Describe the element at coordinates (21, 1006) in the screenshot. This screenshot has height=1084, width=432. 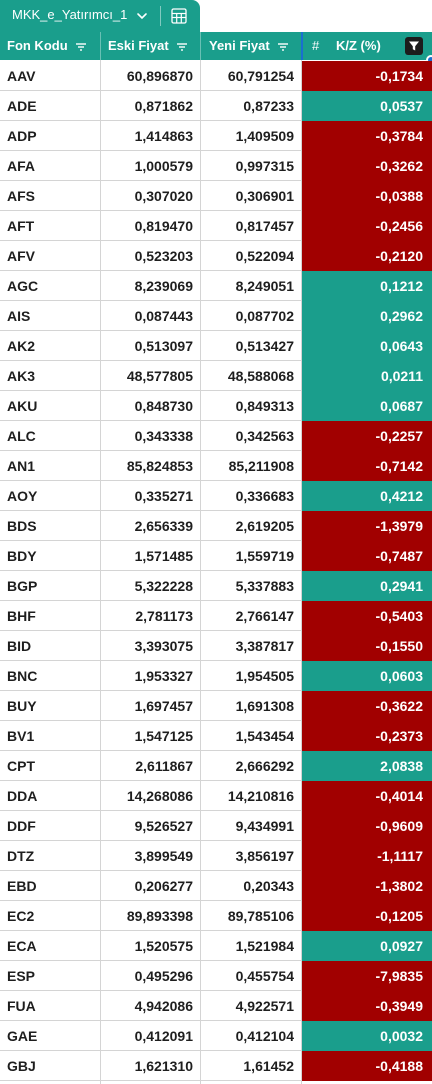
I see `fund-code-cell: FUA` at that location.